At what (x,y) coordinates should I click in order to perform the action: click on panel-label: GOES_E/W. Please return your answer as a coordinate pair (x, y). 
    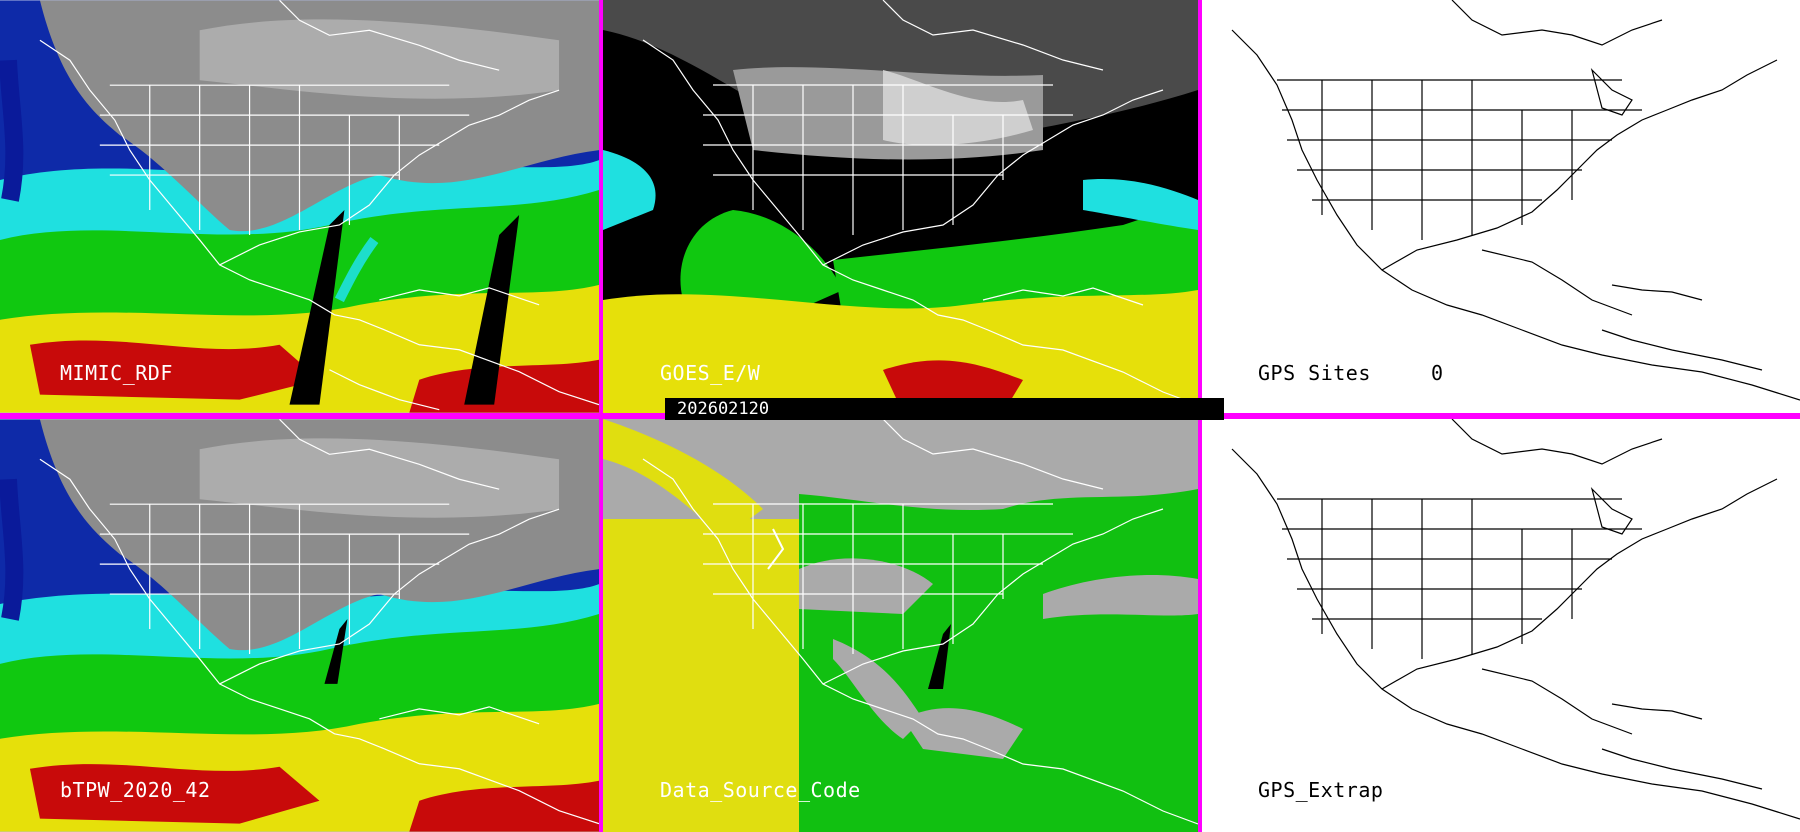
    Looking at the image, I should click on (710, 373).